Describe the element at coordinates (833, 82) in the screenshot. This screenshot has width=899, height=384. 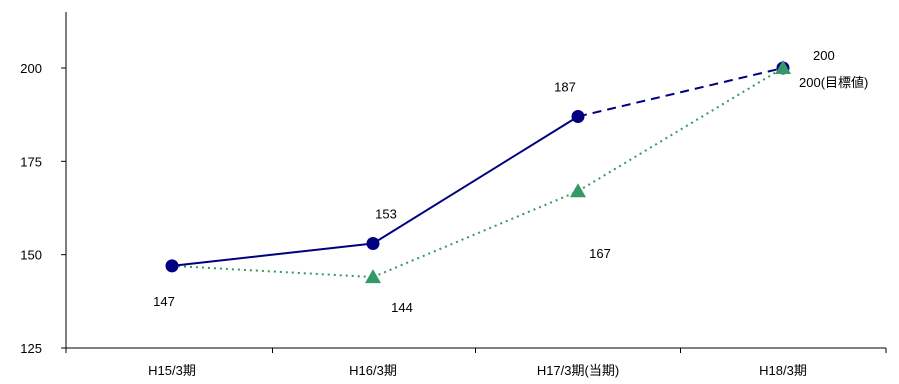
I see `series-2-data-label: 200(目標値)` at that location.